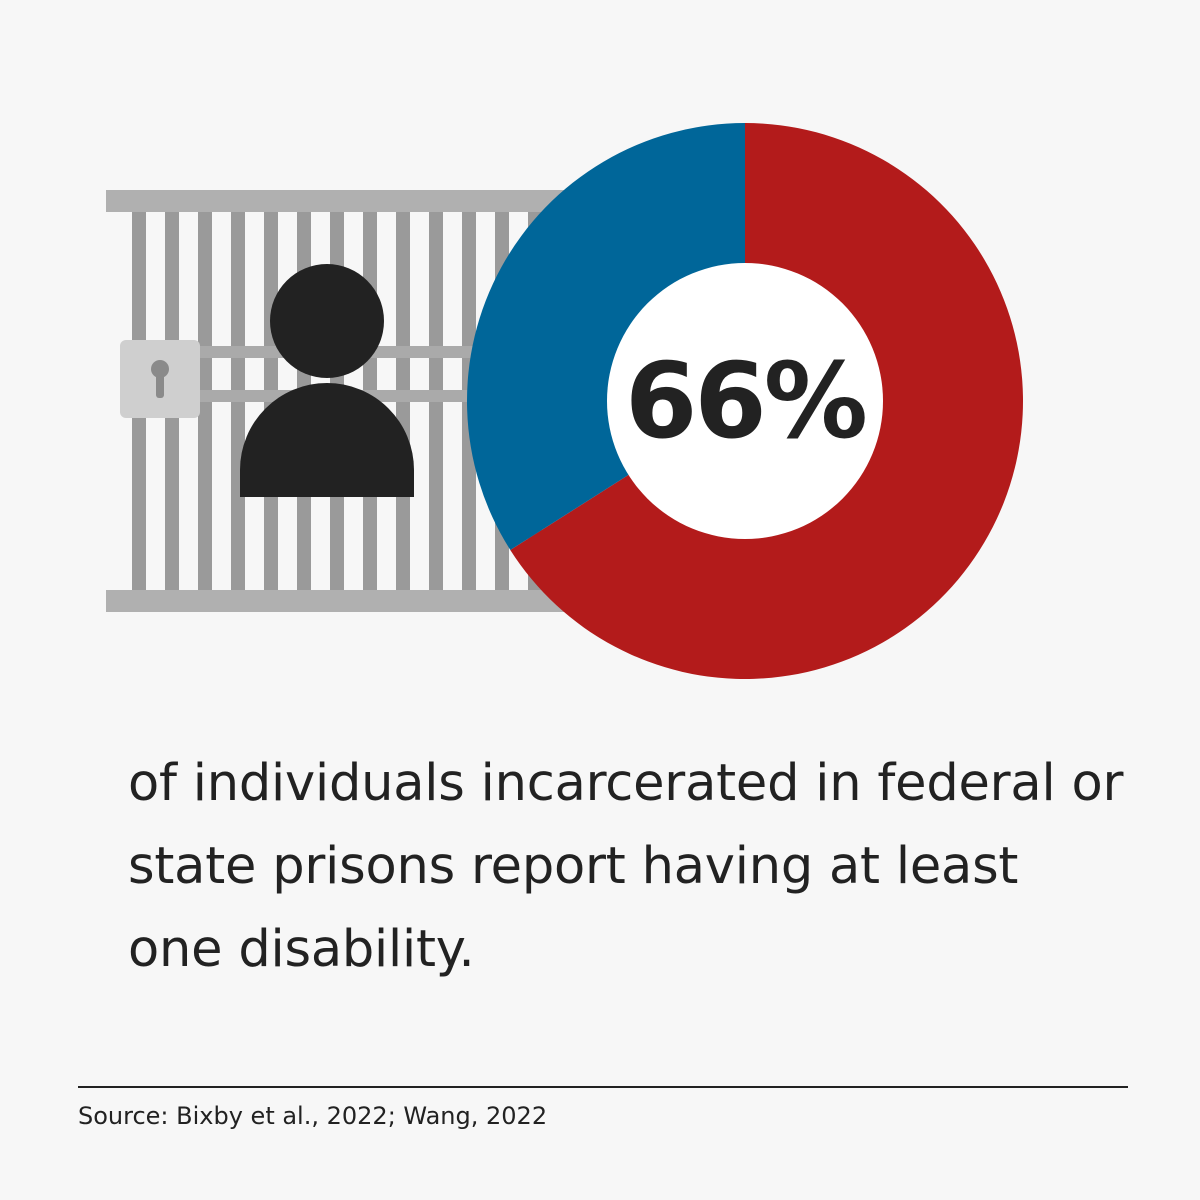 The height and width of the screenshot is (1200, 1200). What do you see at coordinates (160, 379) in the screenshot?
I see `padlock-icon` at bounding box center [160, 379].